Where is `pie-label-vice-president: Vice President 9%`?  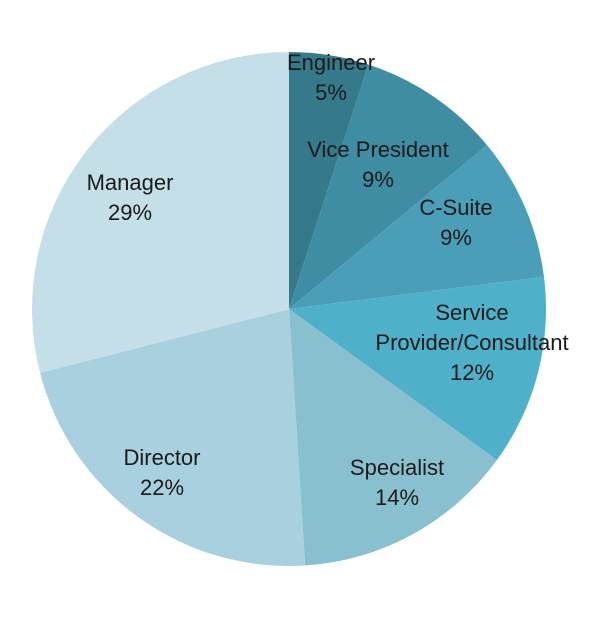
pie-label-vice-president: Vice President 9% is located at coordinates (377, 164).